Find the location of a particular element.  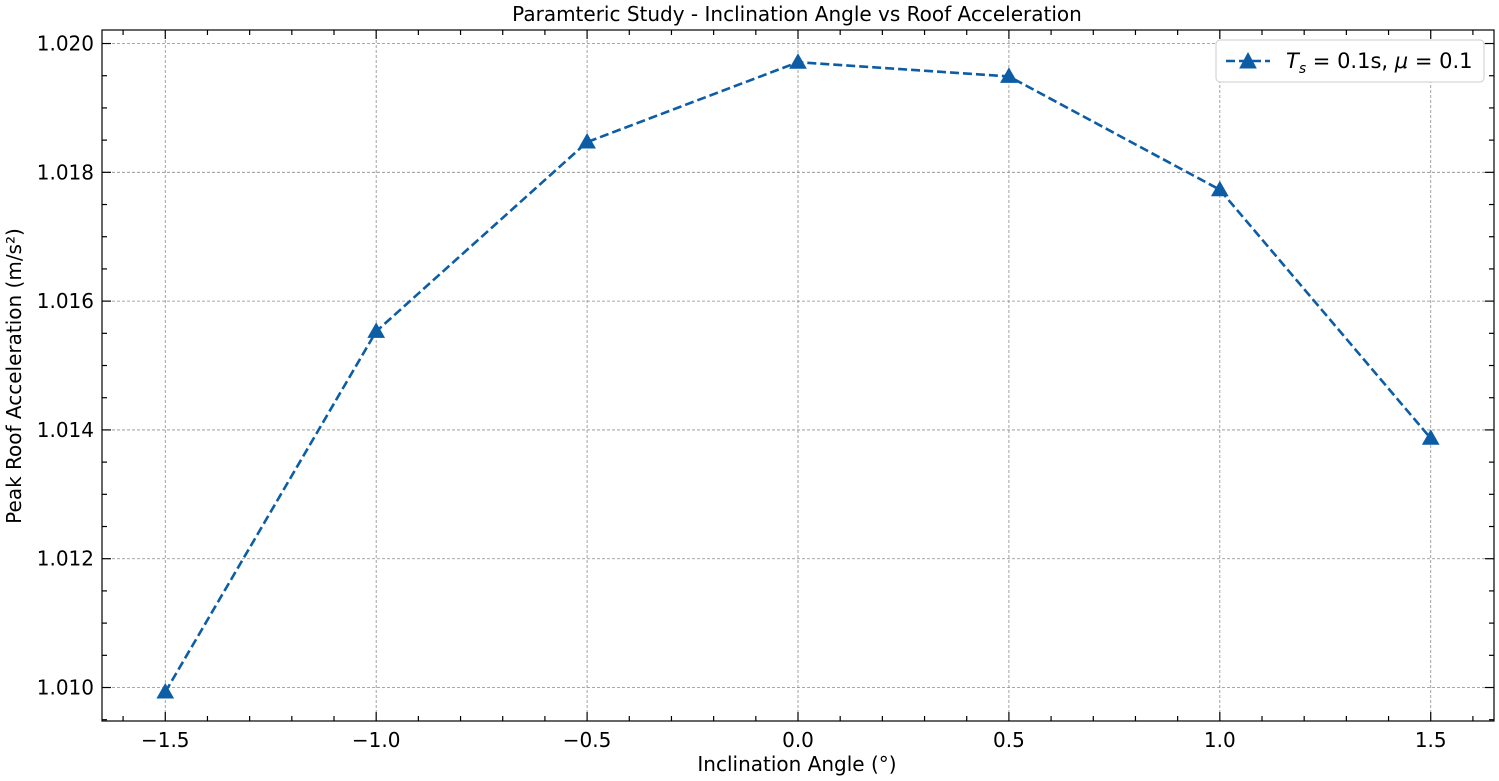

x-tick-label: −0.5 is located at coordinates (587, 740).